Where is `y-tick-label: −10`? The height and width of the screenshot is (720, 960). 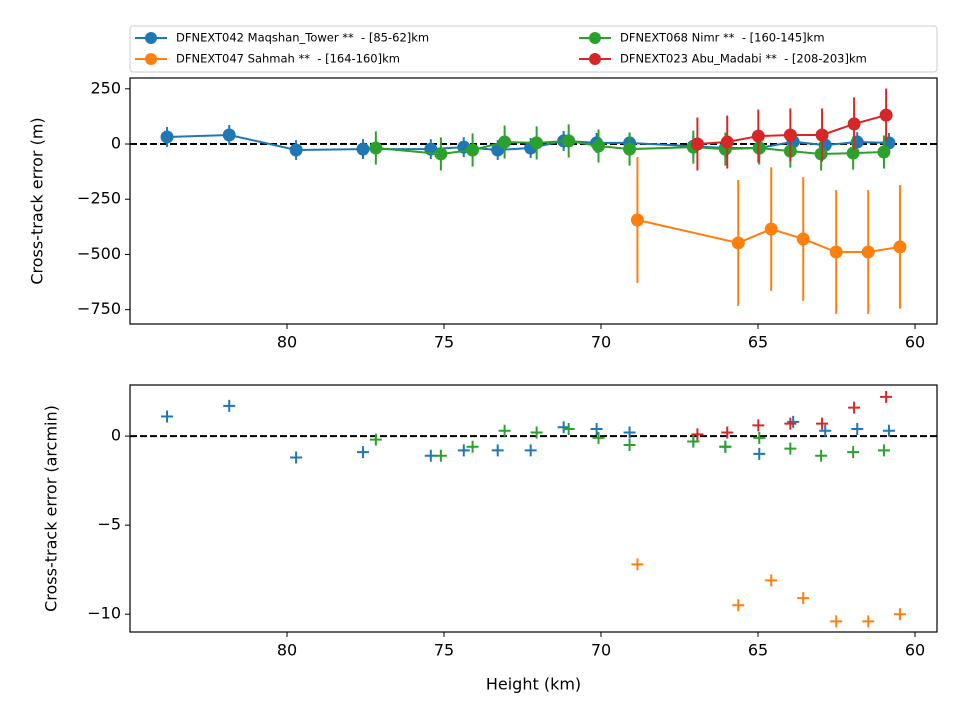
y-tick-label: −10 is located at coordinates (104, 613).